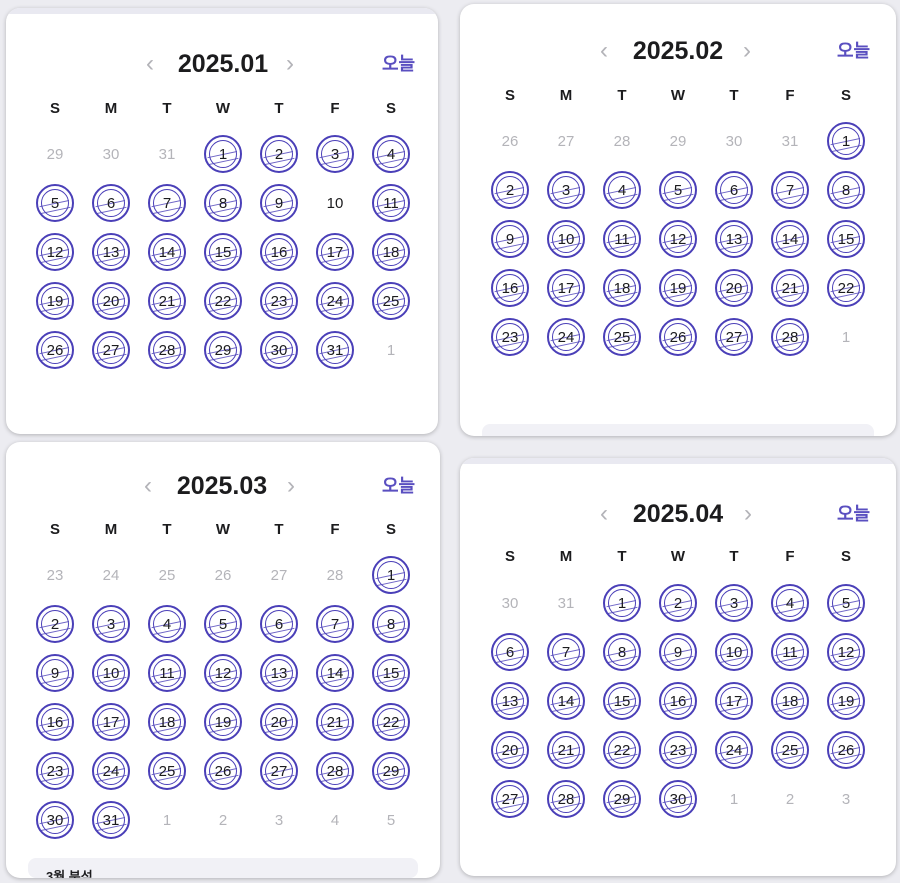  What do you see at coordinates (678, 141) in the screenshot?
I see `day-cell: 29` at bounding box center [678, 141].